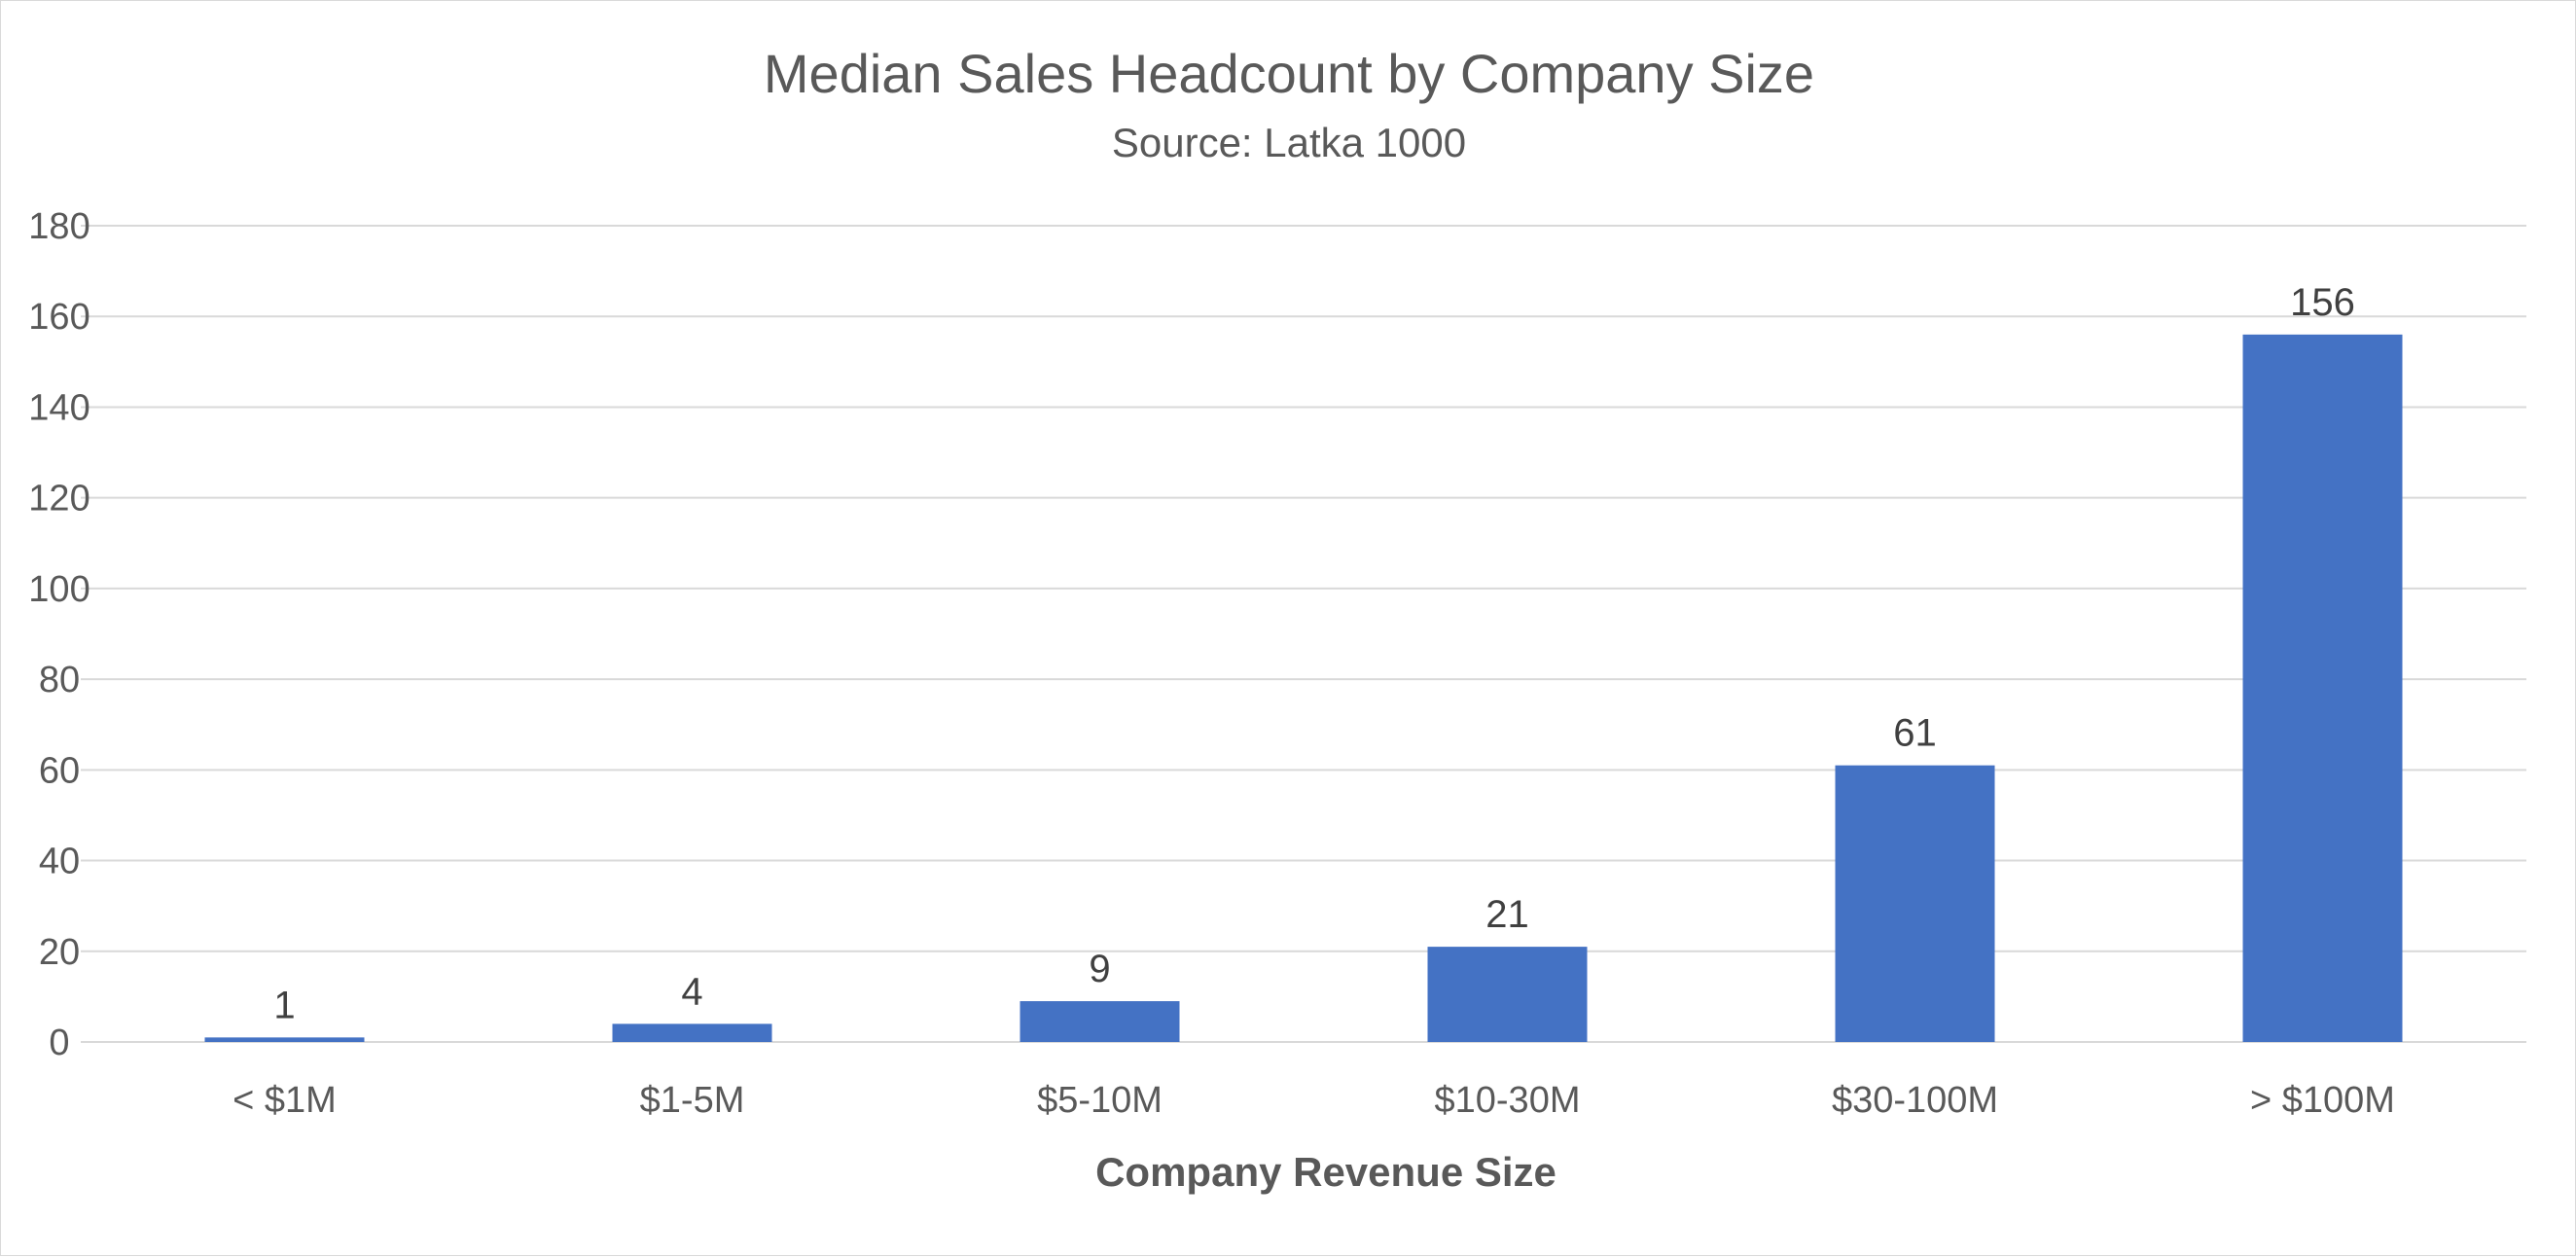 The image size is (2576, 1257). What do you see at coordinates (1289, 73) in the screenshot?
I see `chart-title: Median Sales Headcount by Company Size` at bounding box center [1289, 73].